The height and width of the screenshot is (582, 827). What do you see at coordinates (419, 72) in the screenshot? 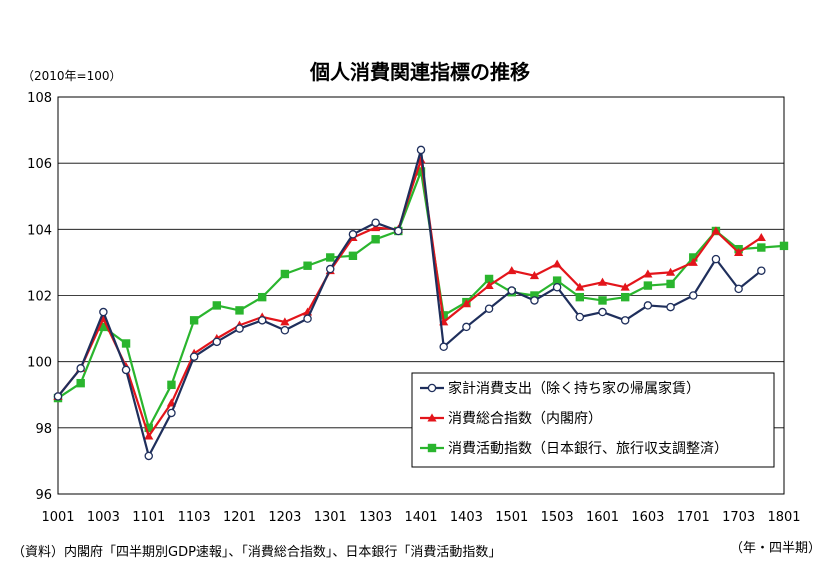
I see `chart-title: 個人消費関連指標の推移` at bounding box center [419, 72].